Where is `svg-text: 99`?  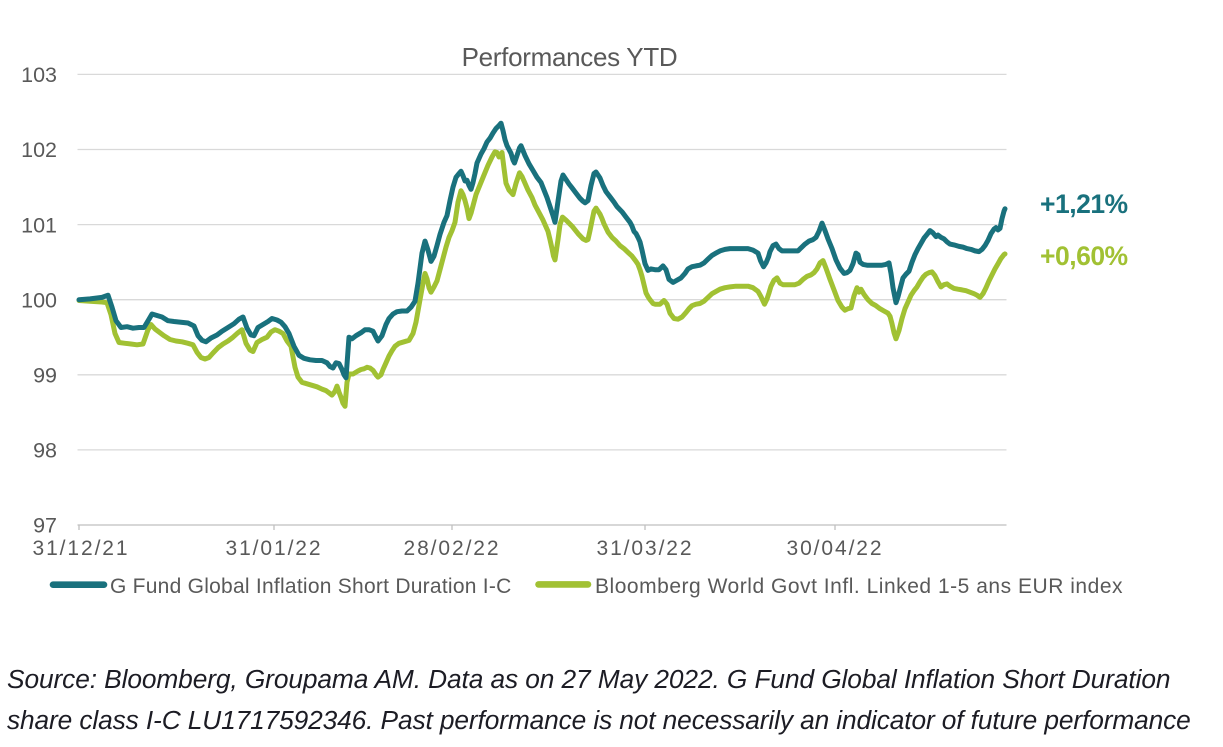 svg-text: 99 is located at coordinates (45, 376).